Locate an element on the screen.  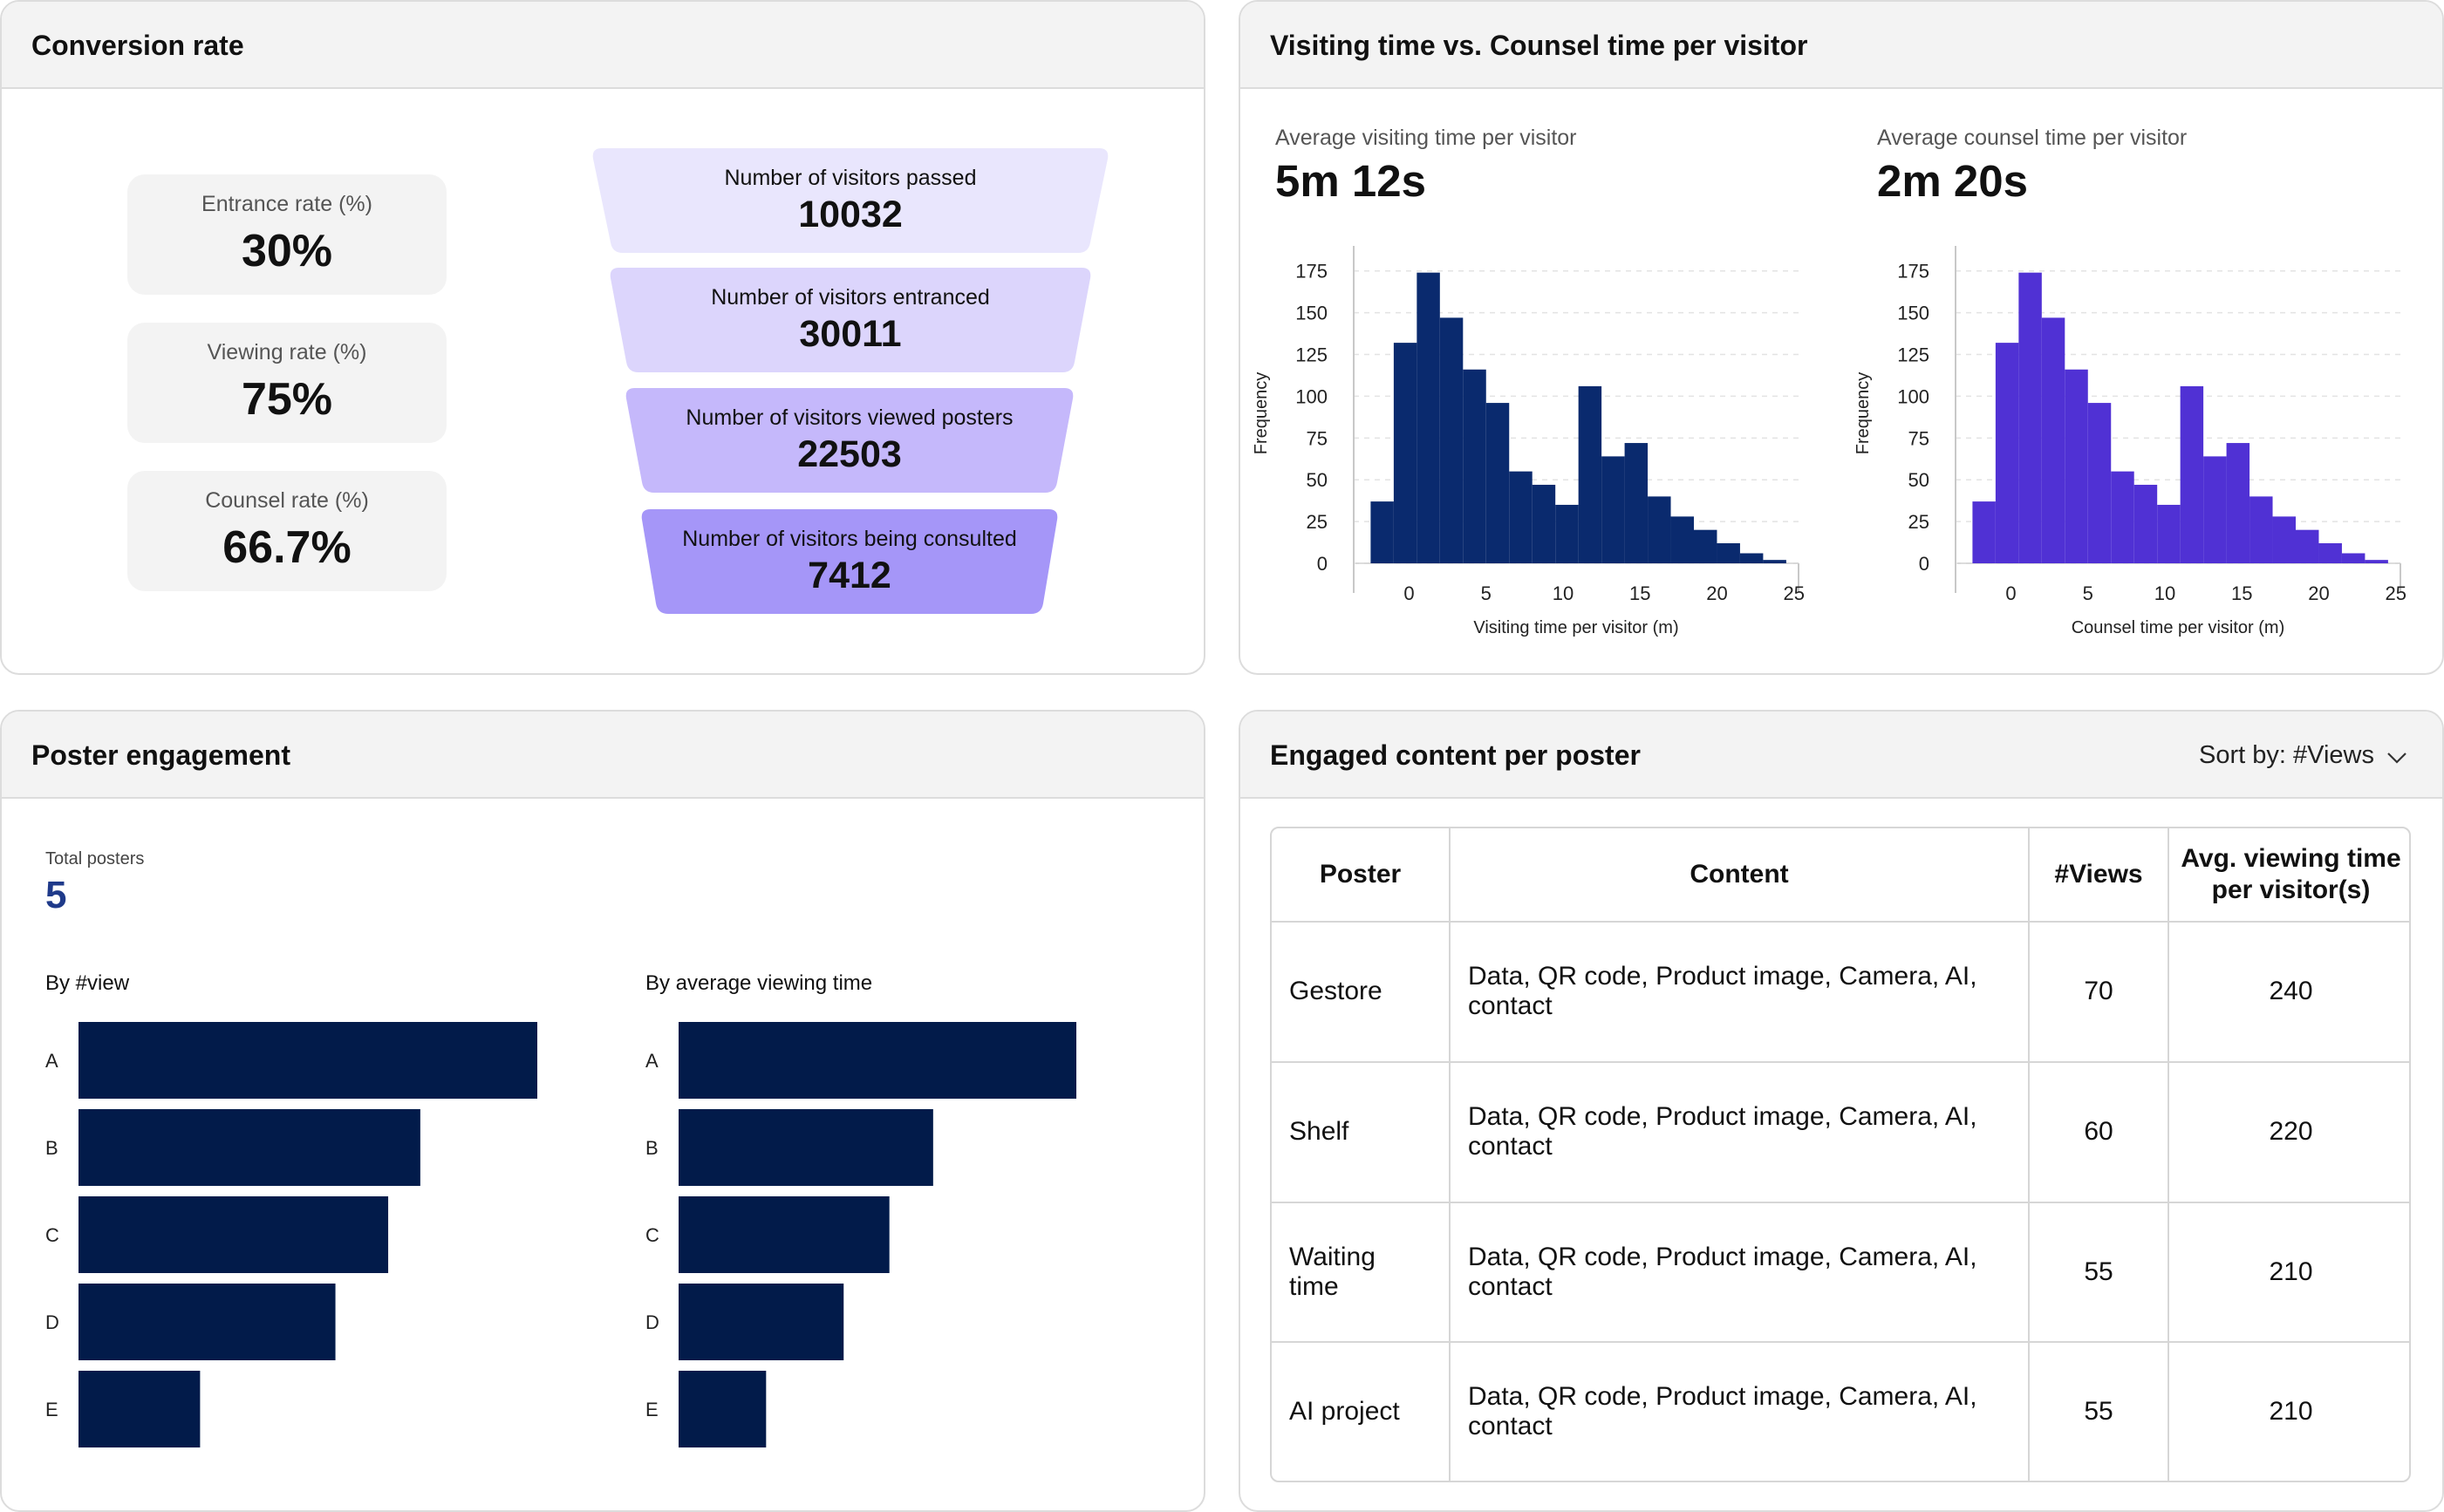
funnel-value: 7412 is located at coordinates (849, 575).